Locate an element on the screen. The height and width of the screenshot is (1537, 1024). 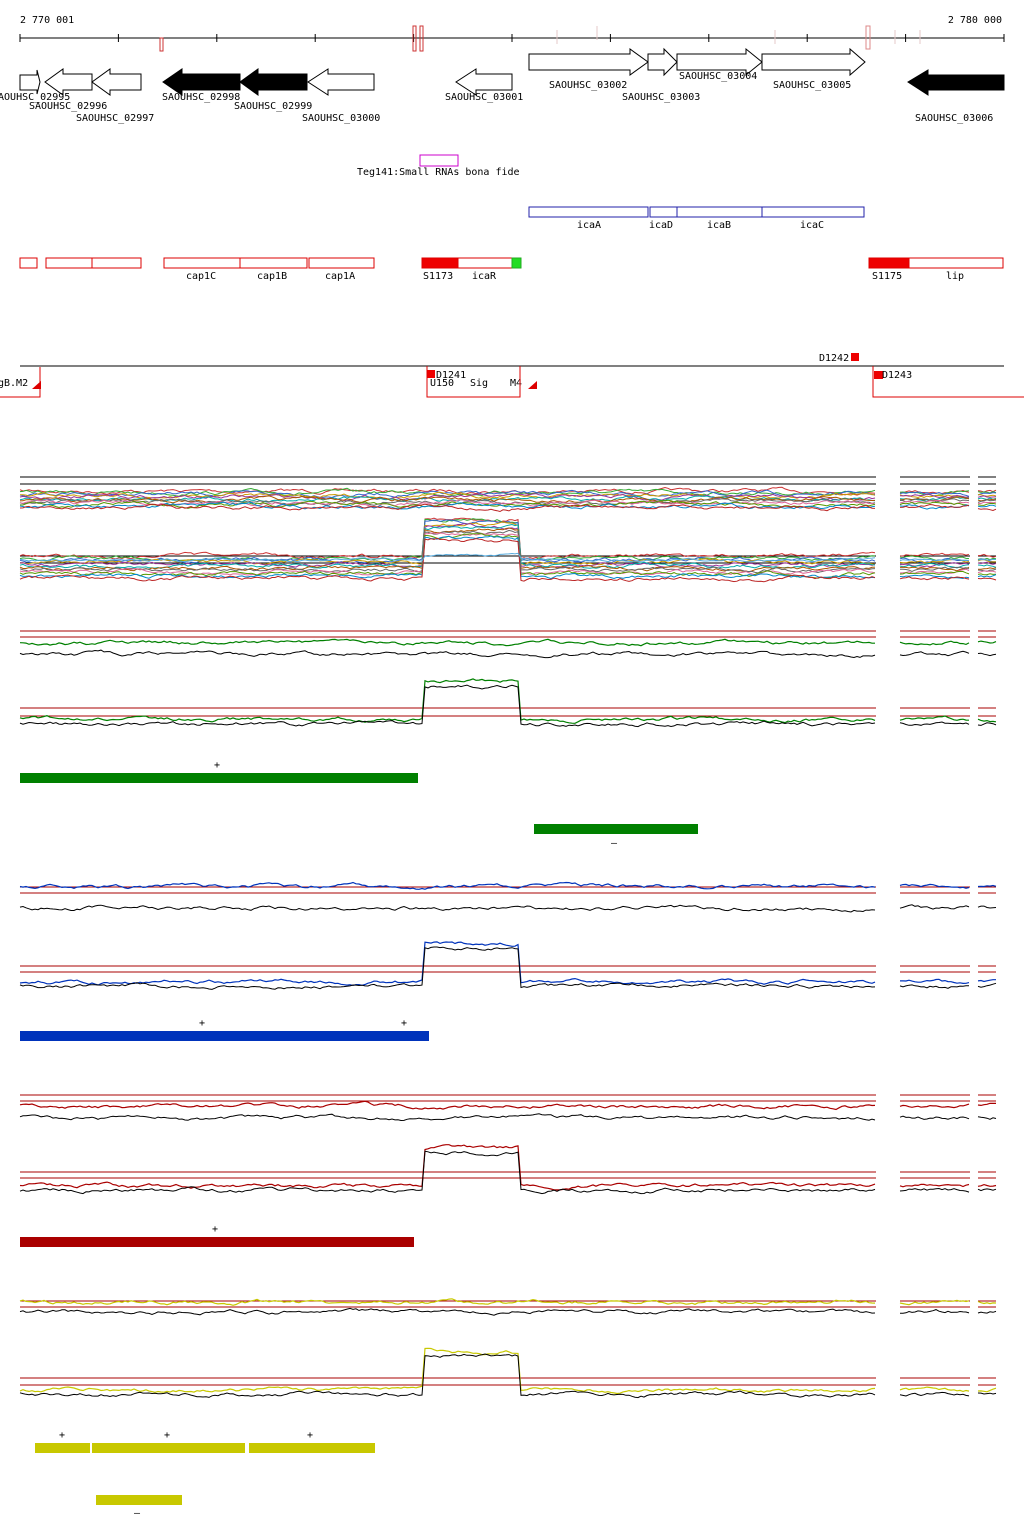
transcript-label: cap1B is located at coordinates (272, 276).